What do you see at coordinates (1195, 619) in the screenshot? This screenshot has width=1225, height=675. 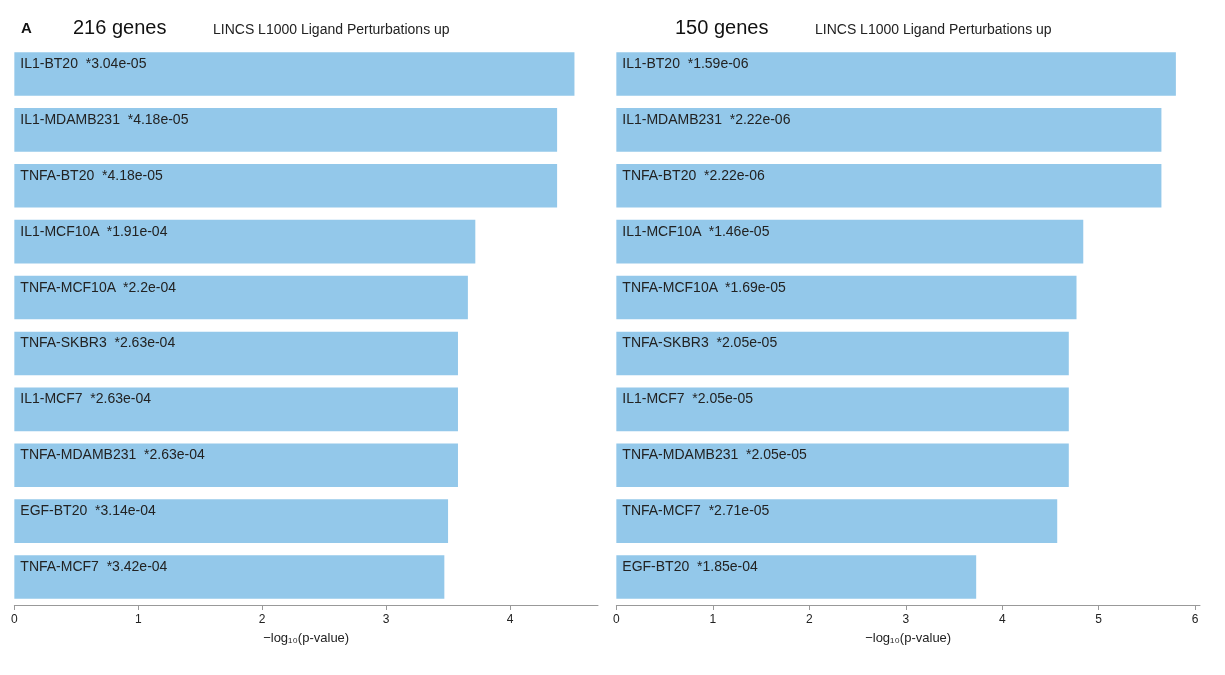 I see `x-tick-label: 6` at bounding box center [1195, 619].